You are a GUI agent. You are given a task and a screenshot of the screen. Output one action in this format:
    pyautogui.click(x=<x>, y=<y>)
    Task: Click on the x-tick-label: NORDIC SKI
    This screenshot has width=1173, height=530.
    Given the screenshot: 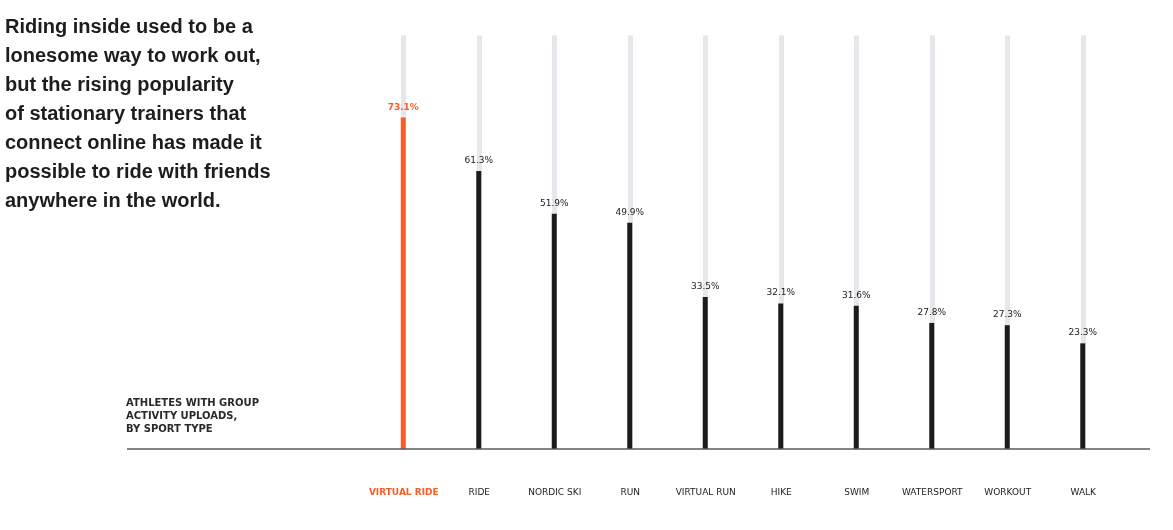 What is the action you would take?
    pyautogui.click(x=555, y=492)
    